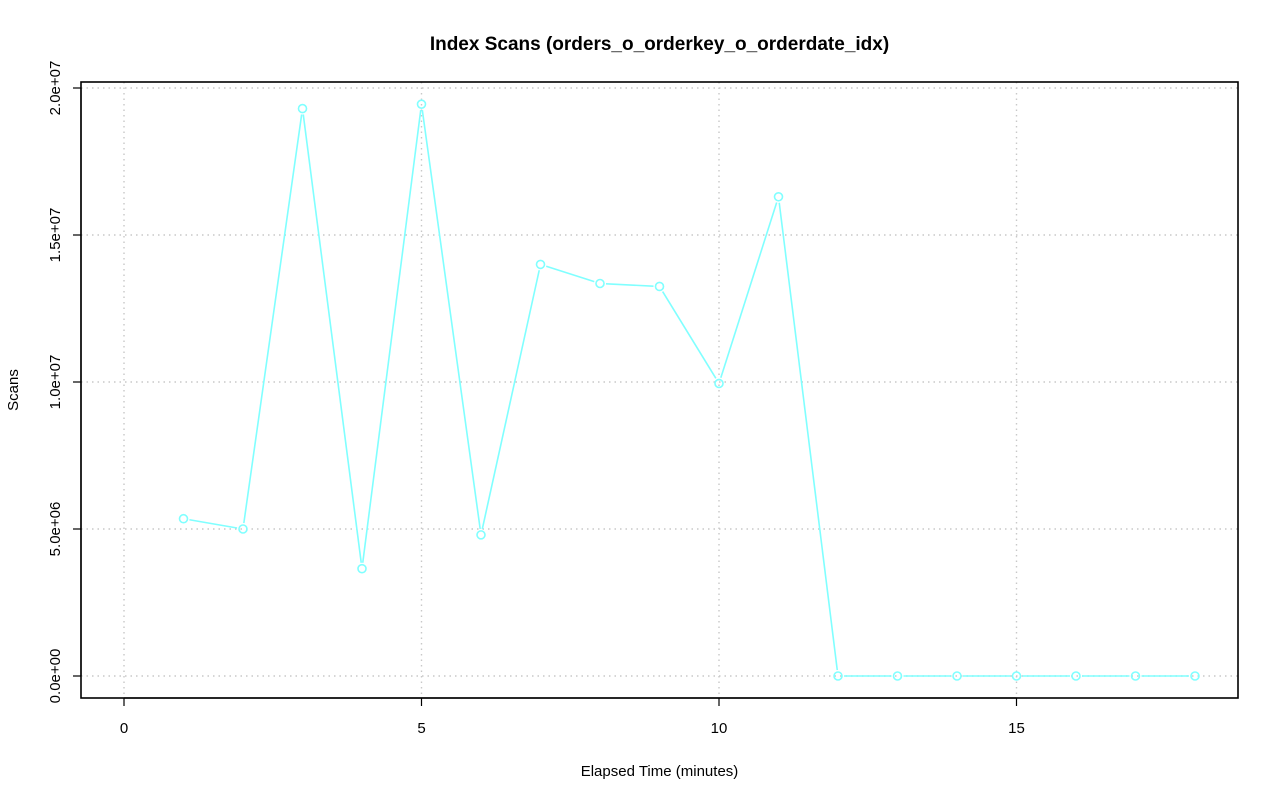  What do you see at coordinates (55, 88) in the screenshot?
I see `y-tick-label: 2.0e+07` at bounding box center [55, 88].